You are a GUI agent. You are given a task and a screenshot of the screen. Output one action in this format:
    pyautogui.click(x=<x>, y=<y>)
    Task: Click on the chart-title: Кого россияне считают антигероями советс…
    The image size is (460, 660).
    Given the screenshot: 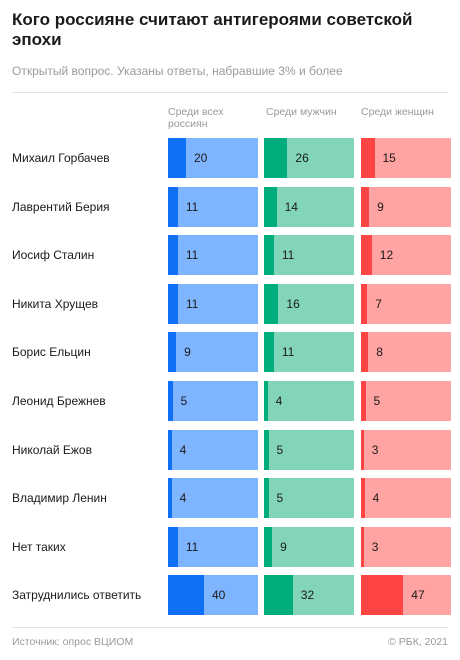 What is the action you would take?
    pyautogui.click(x=212, y=29)
    